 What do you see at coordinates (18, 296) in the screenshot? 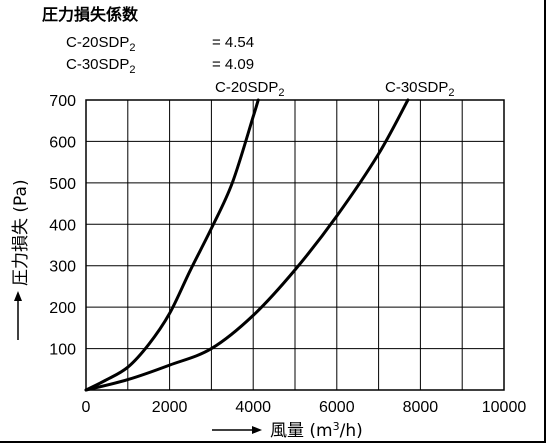
I see `y-axis-arrow-head` at bounding box center [18, 296].